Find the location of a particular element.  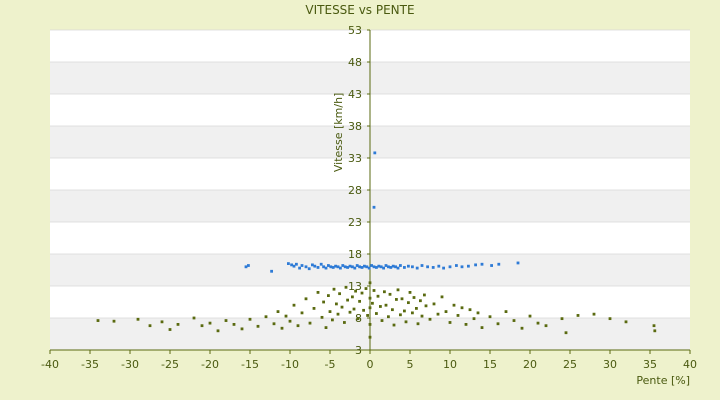

x-tick-label: 15 is located at coordinates (490, 364).